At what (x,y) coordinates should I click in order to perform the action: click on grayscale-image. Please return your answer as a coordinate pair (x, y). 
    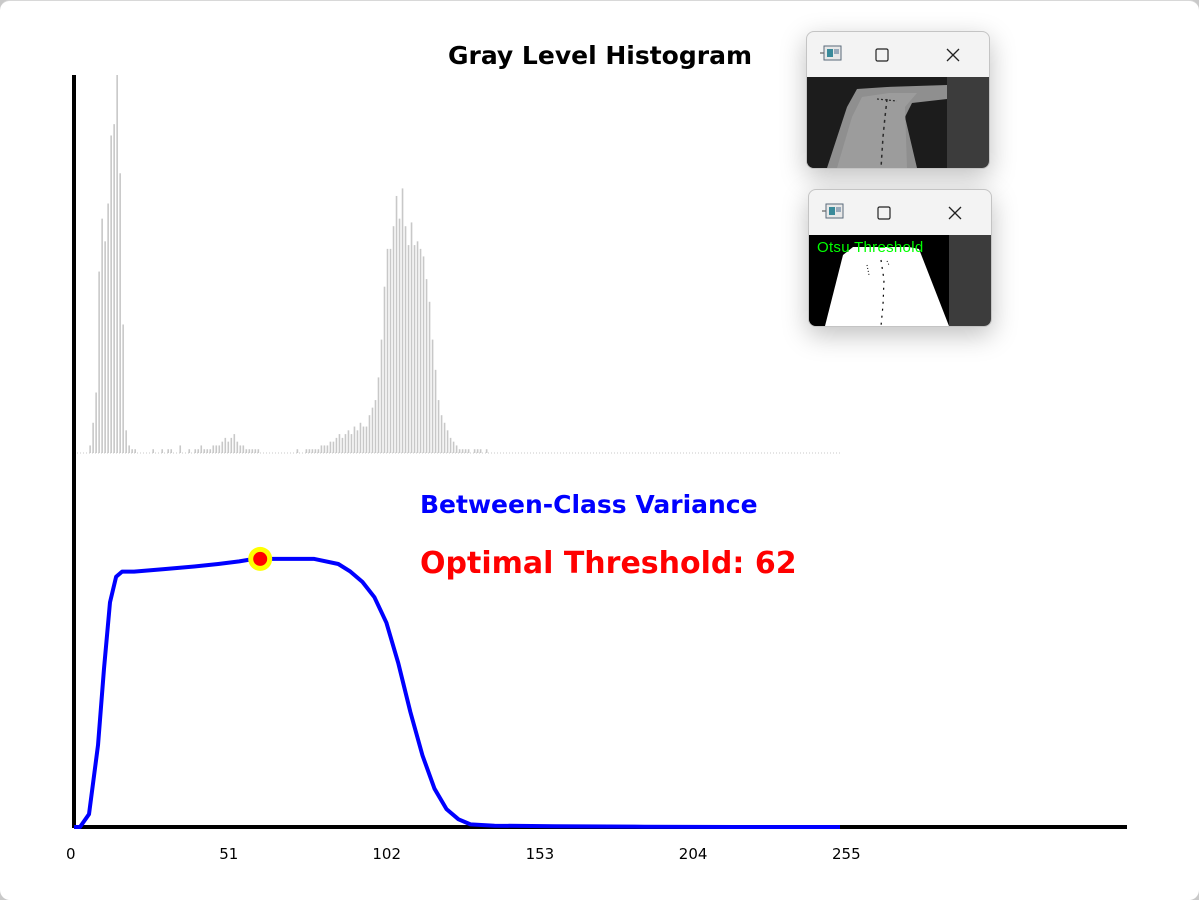
    Looking at the image, I should click on (898, 122).